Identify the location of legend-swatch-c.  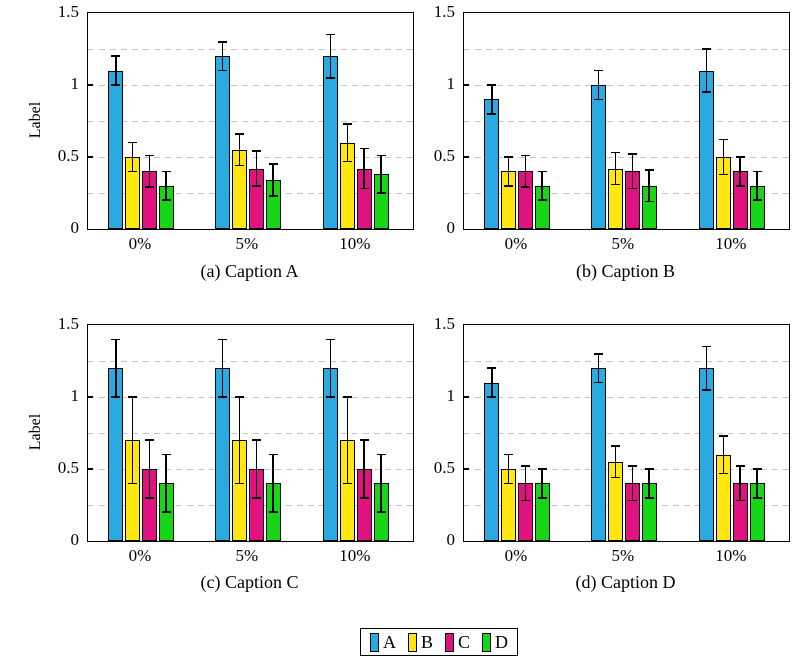
(450, 642).